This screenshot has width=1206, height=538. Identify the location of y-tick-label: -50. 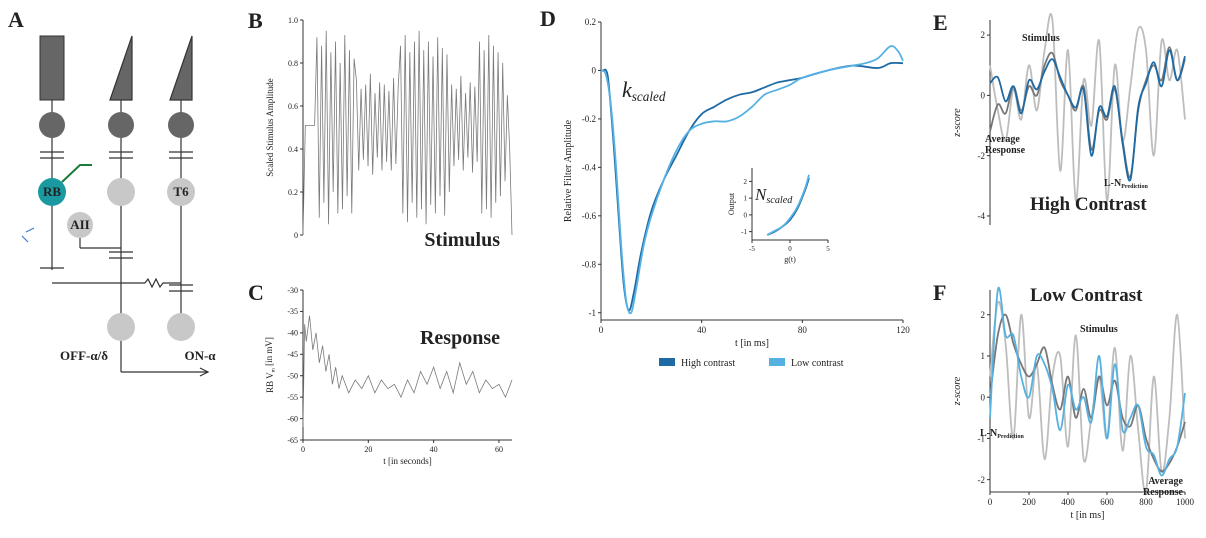
(292, 376).